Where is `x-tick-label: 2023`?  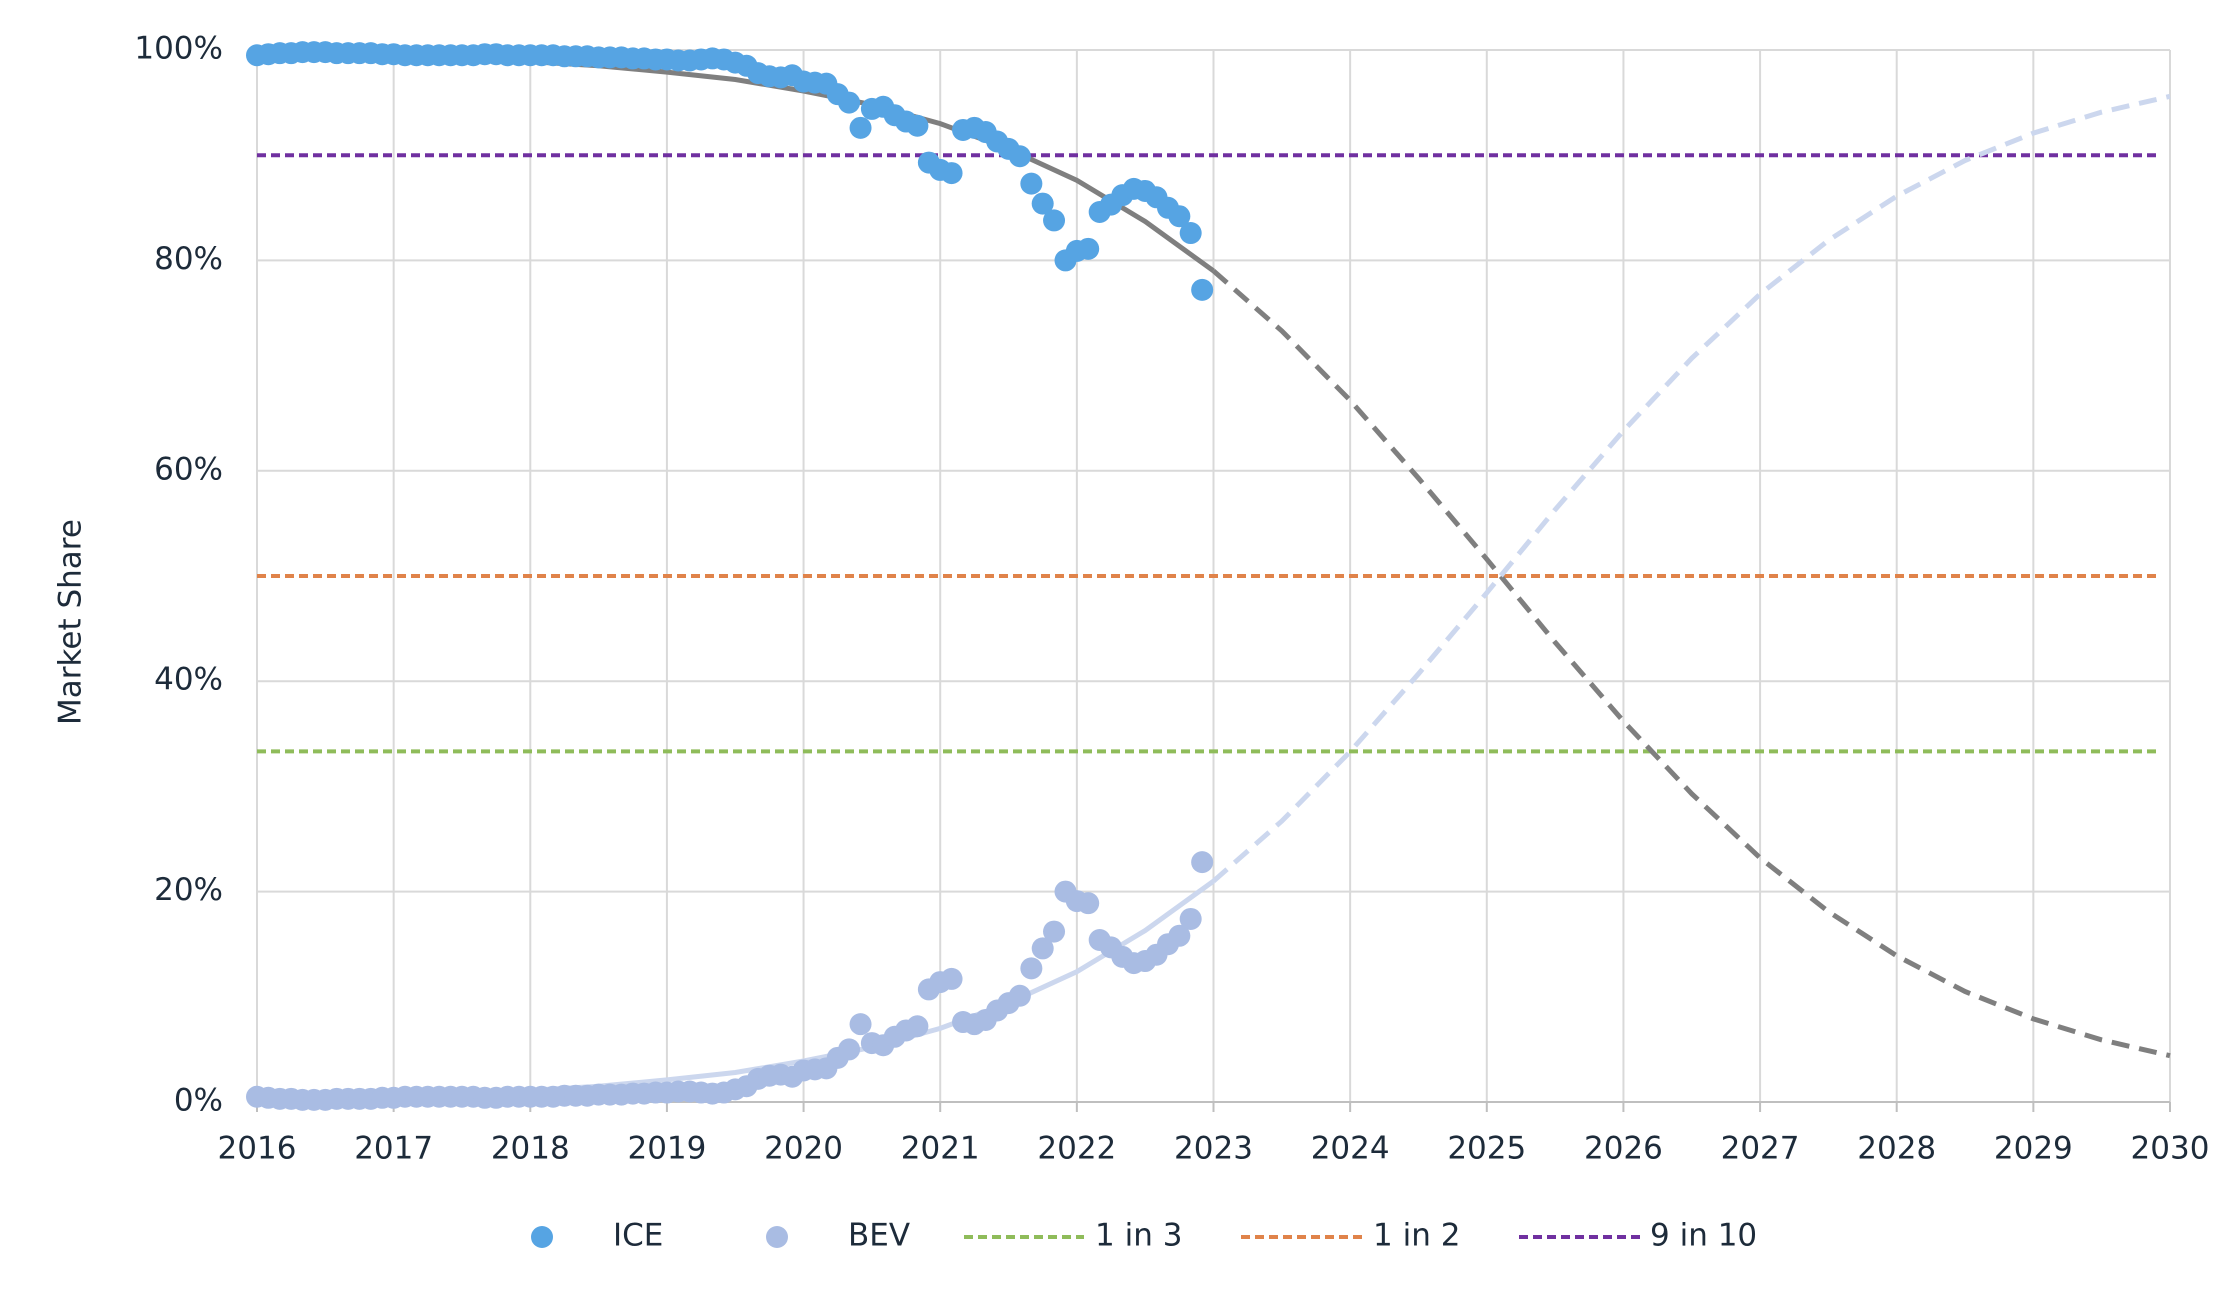 x-tick-label: 2023 is located at coordinates (1213, 1149).